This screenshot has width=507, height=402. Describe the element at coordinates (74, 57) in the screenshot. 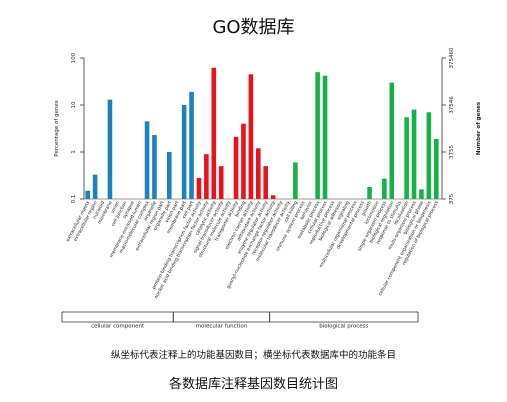

I see `y-tick-label-left: 100` at that location.